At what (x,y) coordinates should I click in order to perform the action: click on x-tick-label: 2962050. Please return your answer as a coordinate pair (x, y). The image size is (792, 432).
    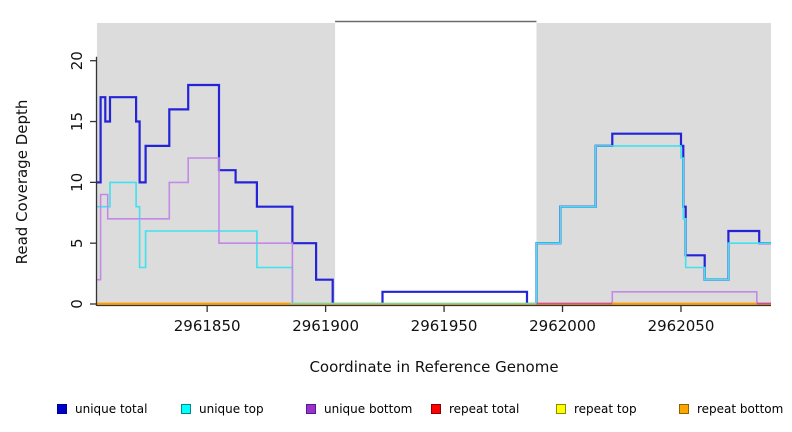
    Looking at the image, I should click on (681, 326).